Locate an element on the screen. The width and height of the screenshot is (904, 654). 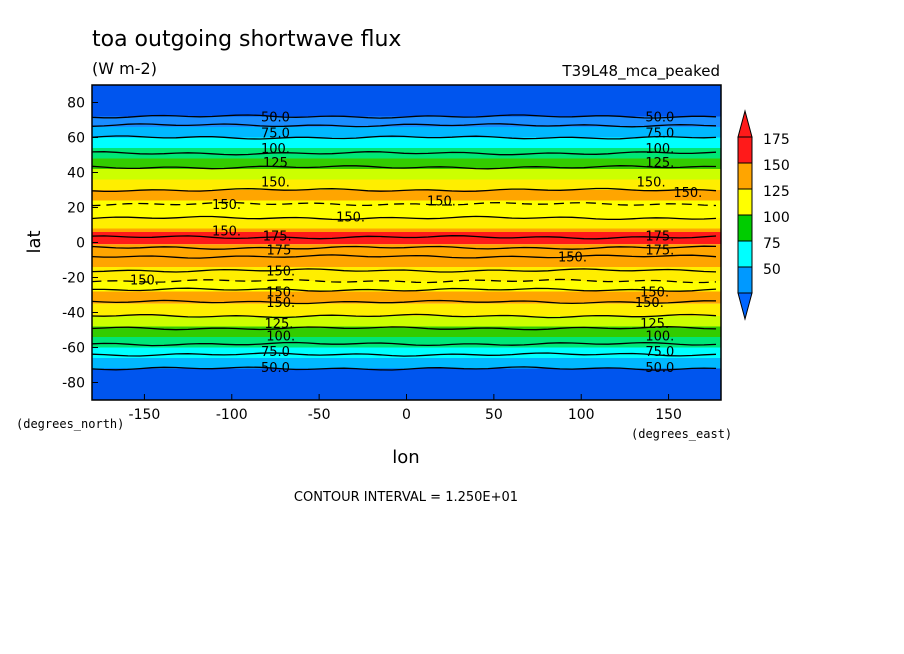
x-axis-label: lon is located at coordinates (405, 457).